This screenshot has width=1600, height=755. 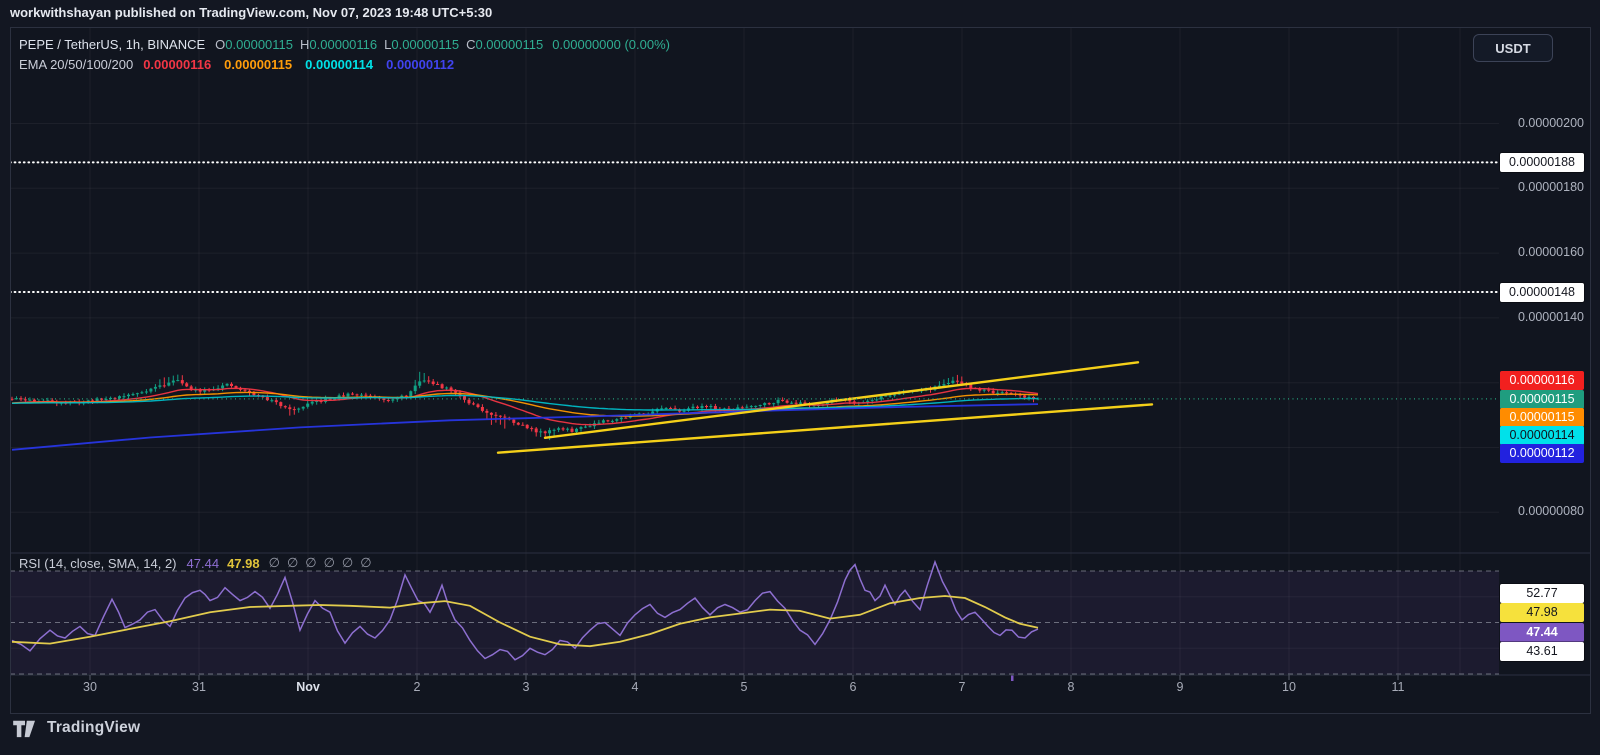 I want to click on symbol-title: PEPE / TetherUS, 1h, BINANCE, so click(x=112, y=44).